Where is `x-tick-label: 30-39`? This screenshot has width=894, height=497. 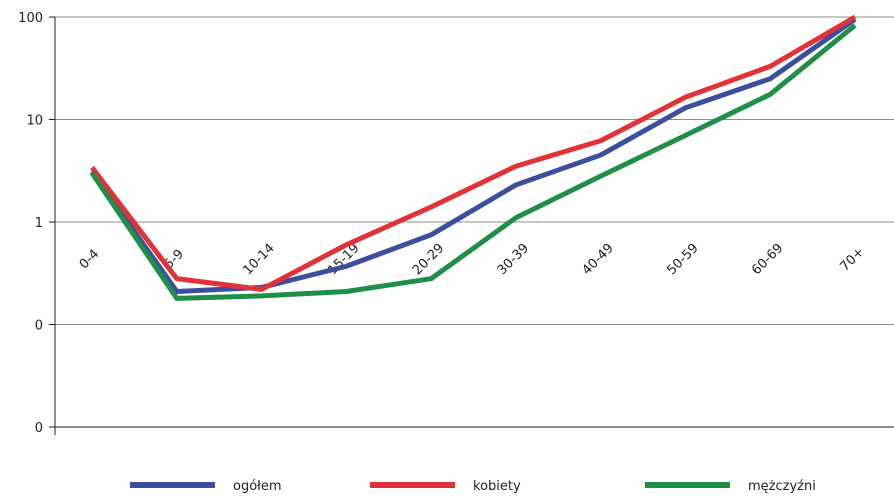
x-tick-label: 30-39 is located at coordinates (513, 259).